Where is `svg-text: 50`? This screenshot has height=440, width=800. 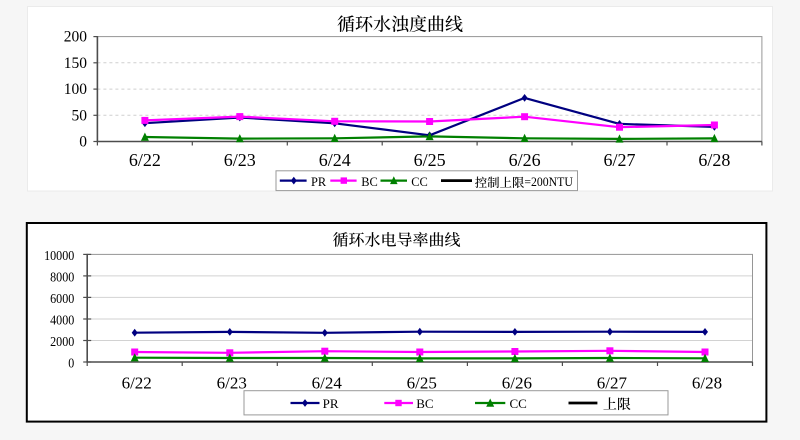 svg-text: 50 is located at coordinates (80, 115).